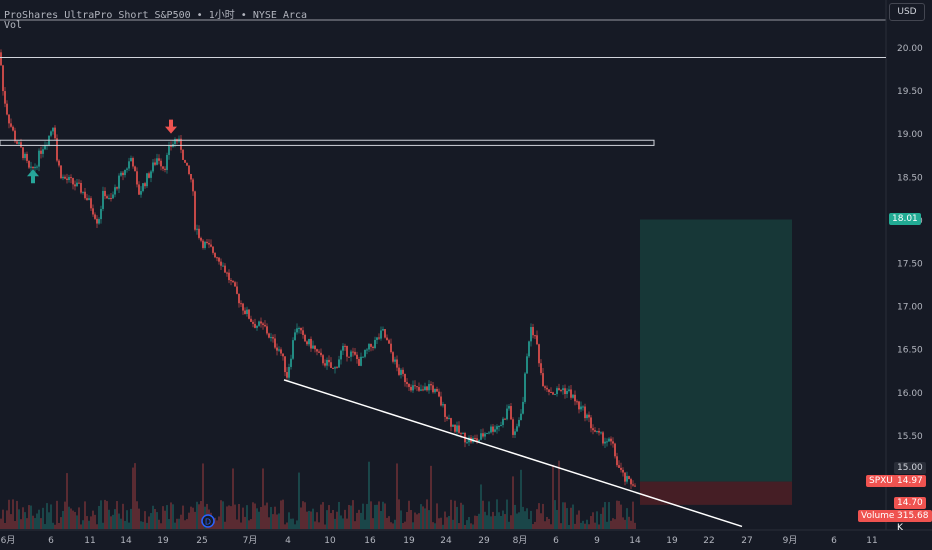 Image resolution: width=932 pixels, height=550 pixels. What do you see at coordinates (208, 521) in the screenshot?
I see `dividend-marker-icon` at bounding box center [208, 521].